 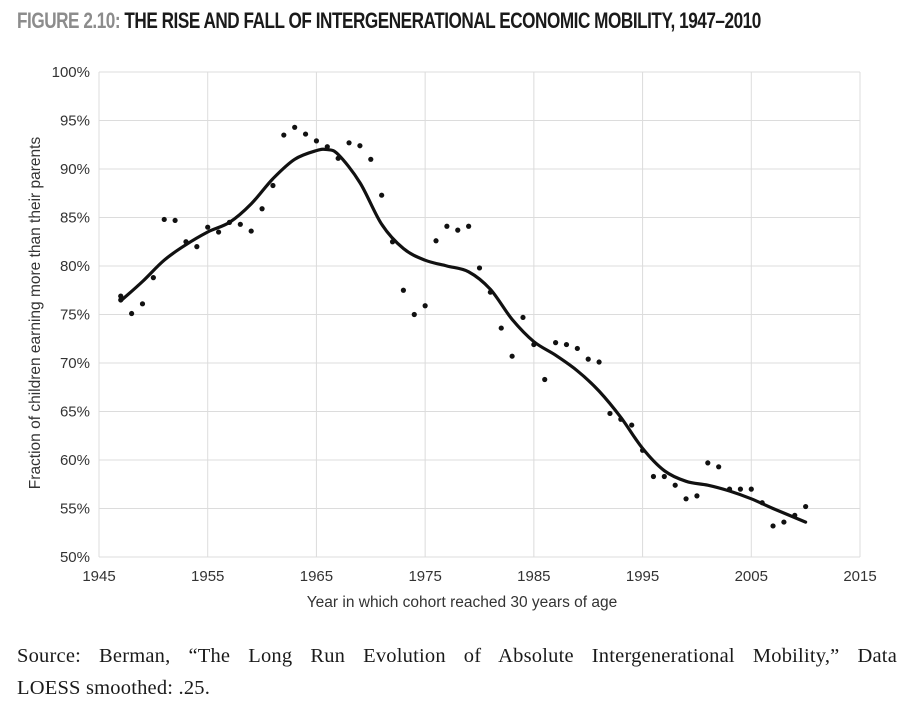 I want to click on y-tick-label: 60%, so click(x=75, y=460).